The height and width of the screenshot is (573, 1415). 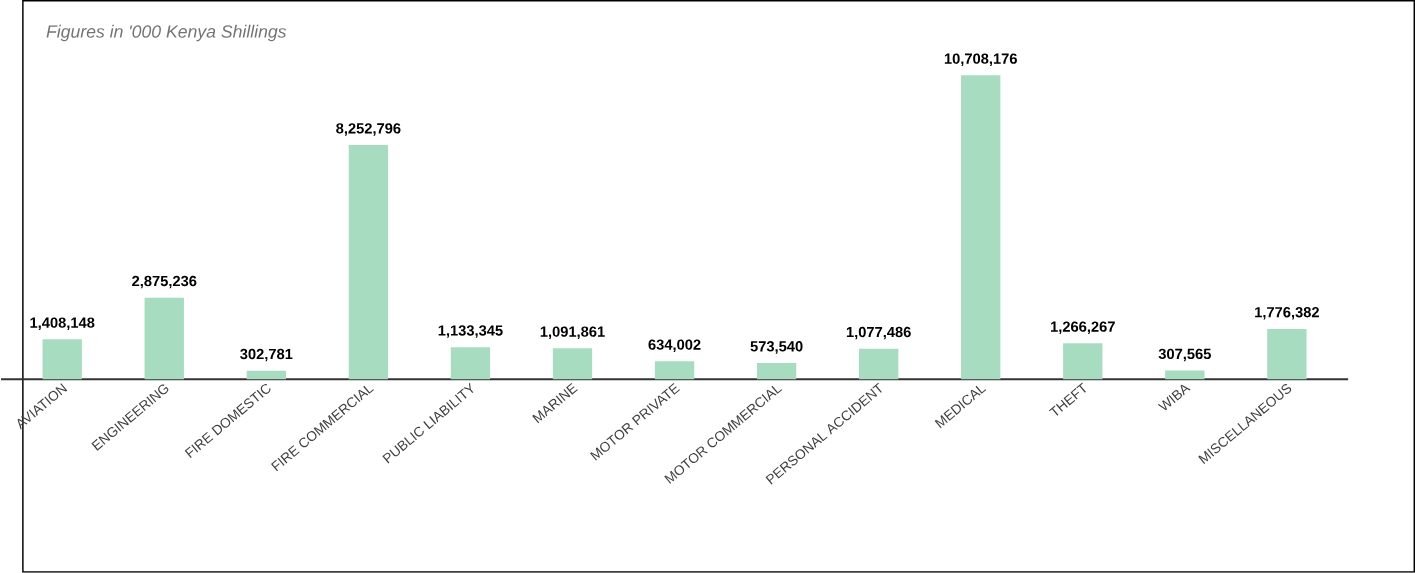 What do you see at coordinates (674, 346) in the screenshot?
I see `data-label: 634,002` at bounding box center [674, 346].